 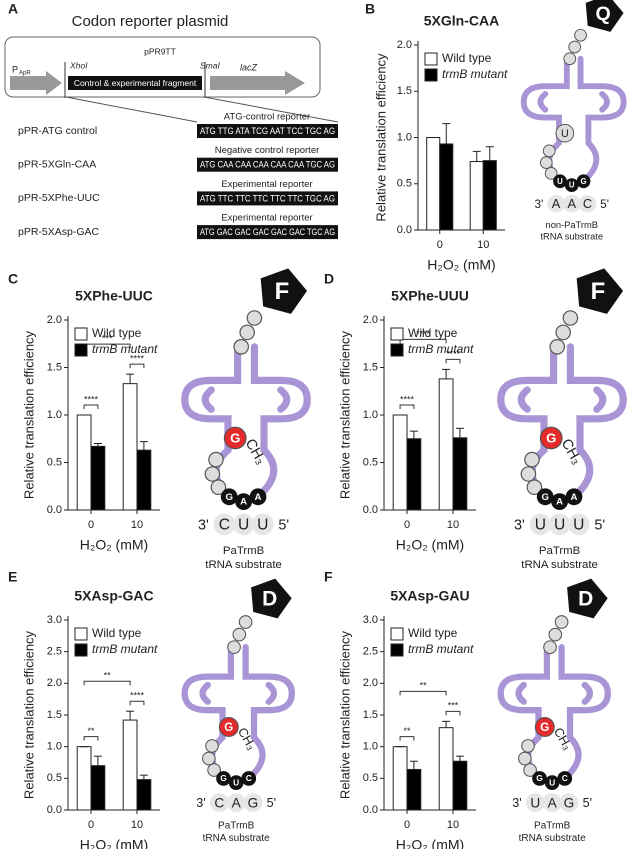 I want to click on y-tick-label: 1.5, so click(x=370, y=367).